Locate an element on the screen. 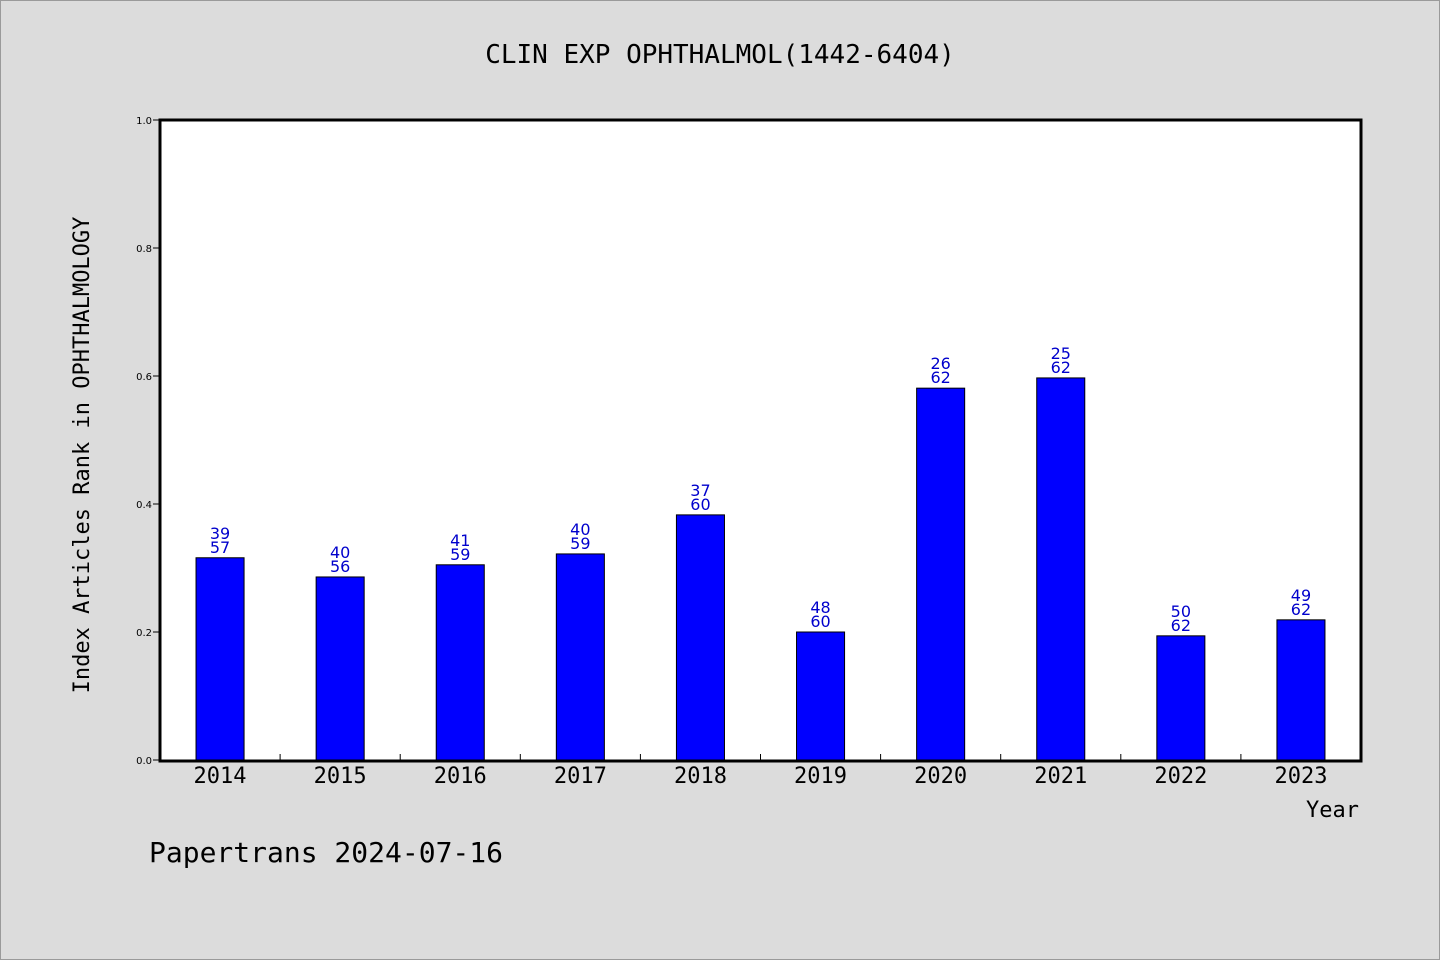  data-label-rank: 37 is located at coordinates (700, 490).